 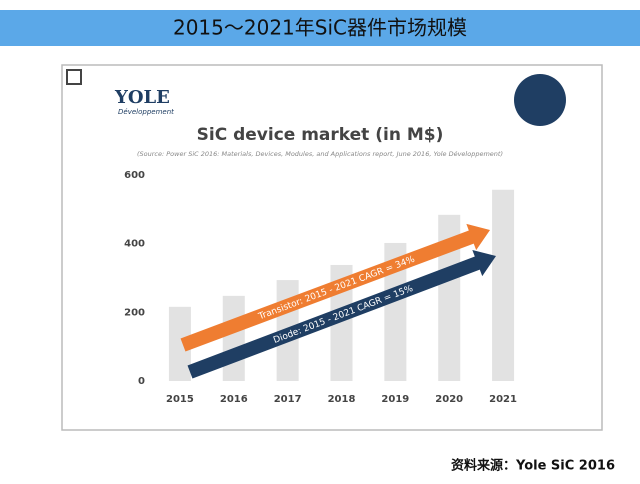 I want to click on logo-name: YOLE, so click(x=142, y=97).